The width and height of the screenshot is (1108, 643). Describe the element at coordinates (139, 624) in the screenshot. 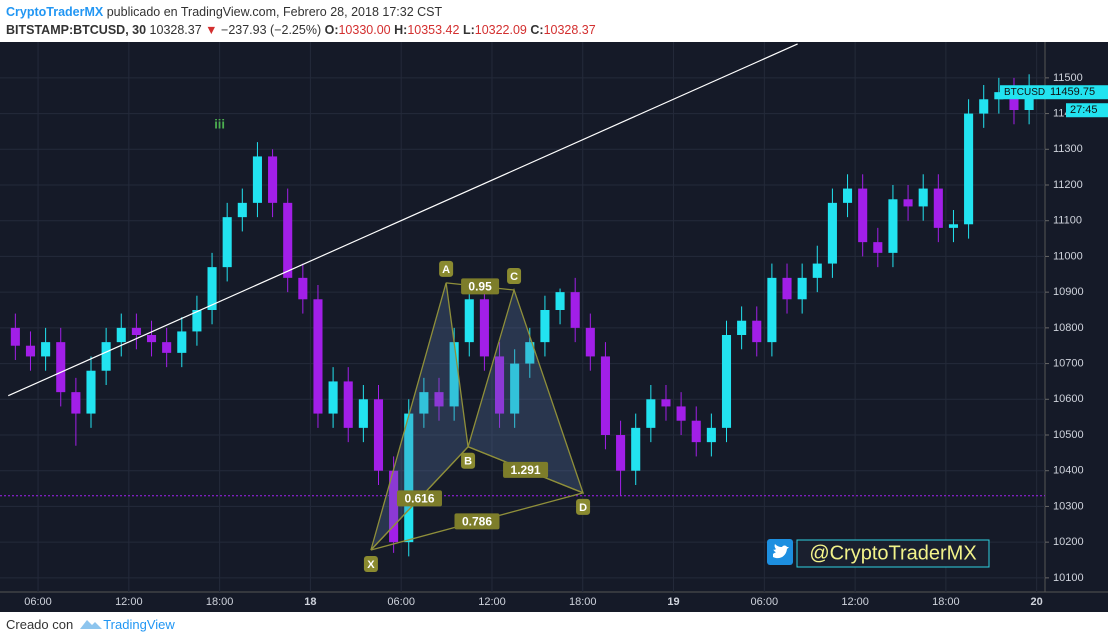

I see `brand: TradingView` at that location.